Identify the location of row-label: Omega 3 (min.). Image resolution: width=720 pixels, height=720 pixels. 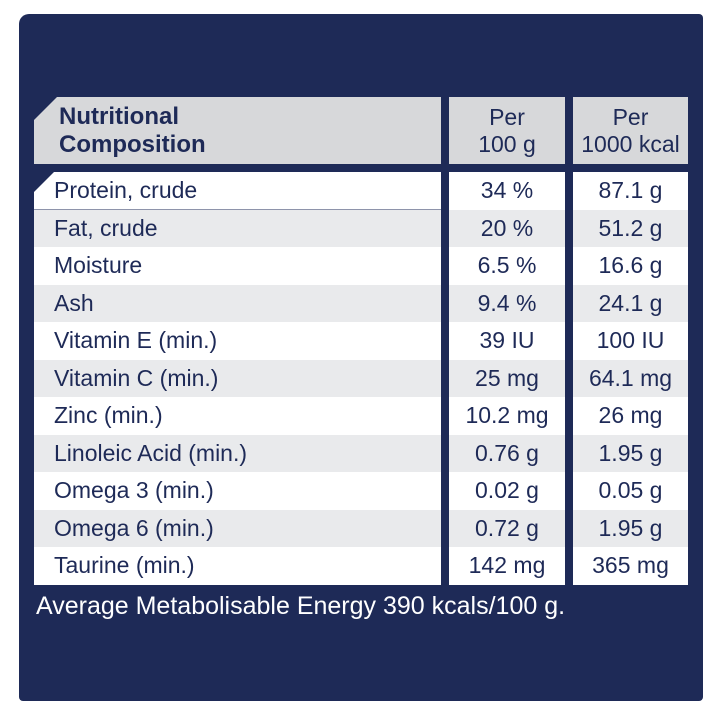
(237, 491).